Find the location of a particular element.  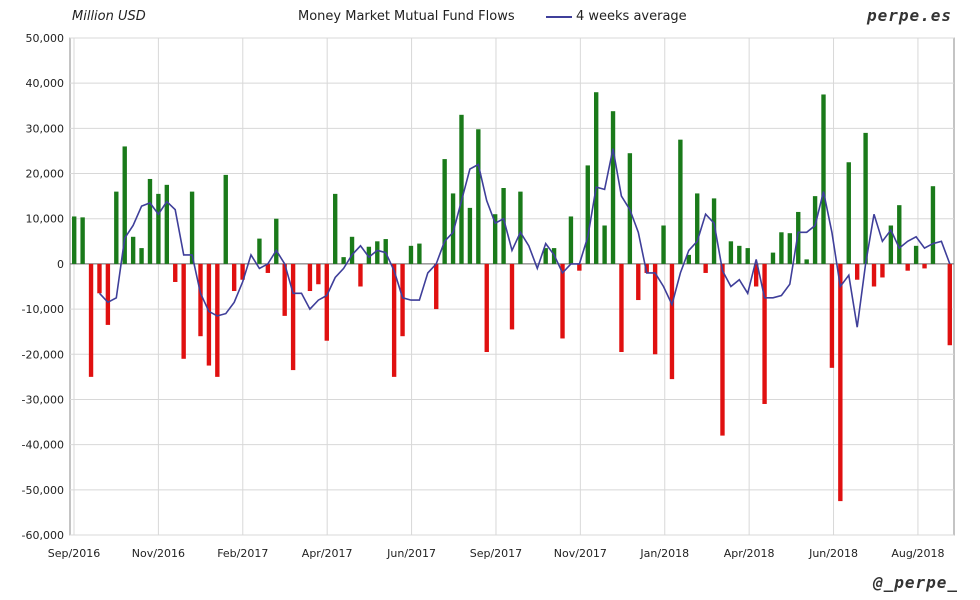

legend: 4 weeks average is located at coordinates (616, 16).